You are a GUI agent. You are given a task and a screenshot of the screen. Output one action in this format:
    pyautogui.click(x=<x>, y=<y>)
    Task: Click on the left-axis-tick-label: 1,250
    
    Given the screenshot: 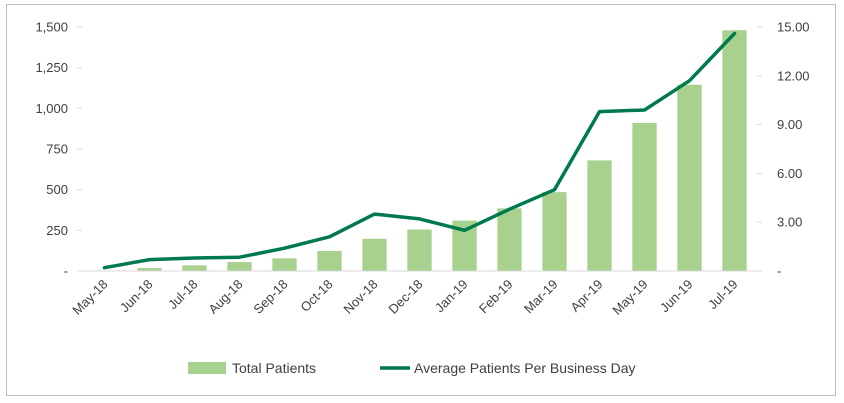 What is the action you would take?
    pyautogui.click(x=51, y=67)
    